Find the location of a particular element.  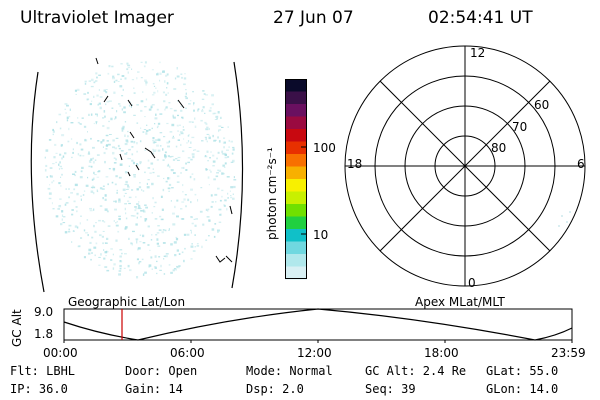

altitude-curve is located at coordinates (318, 324).